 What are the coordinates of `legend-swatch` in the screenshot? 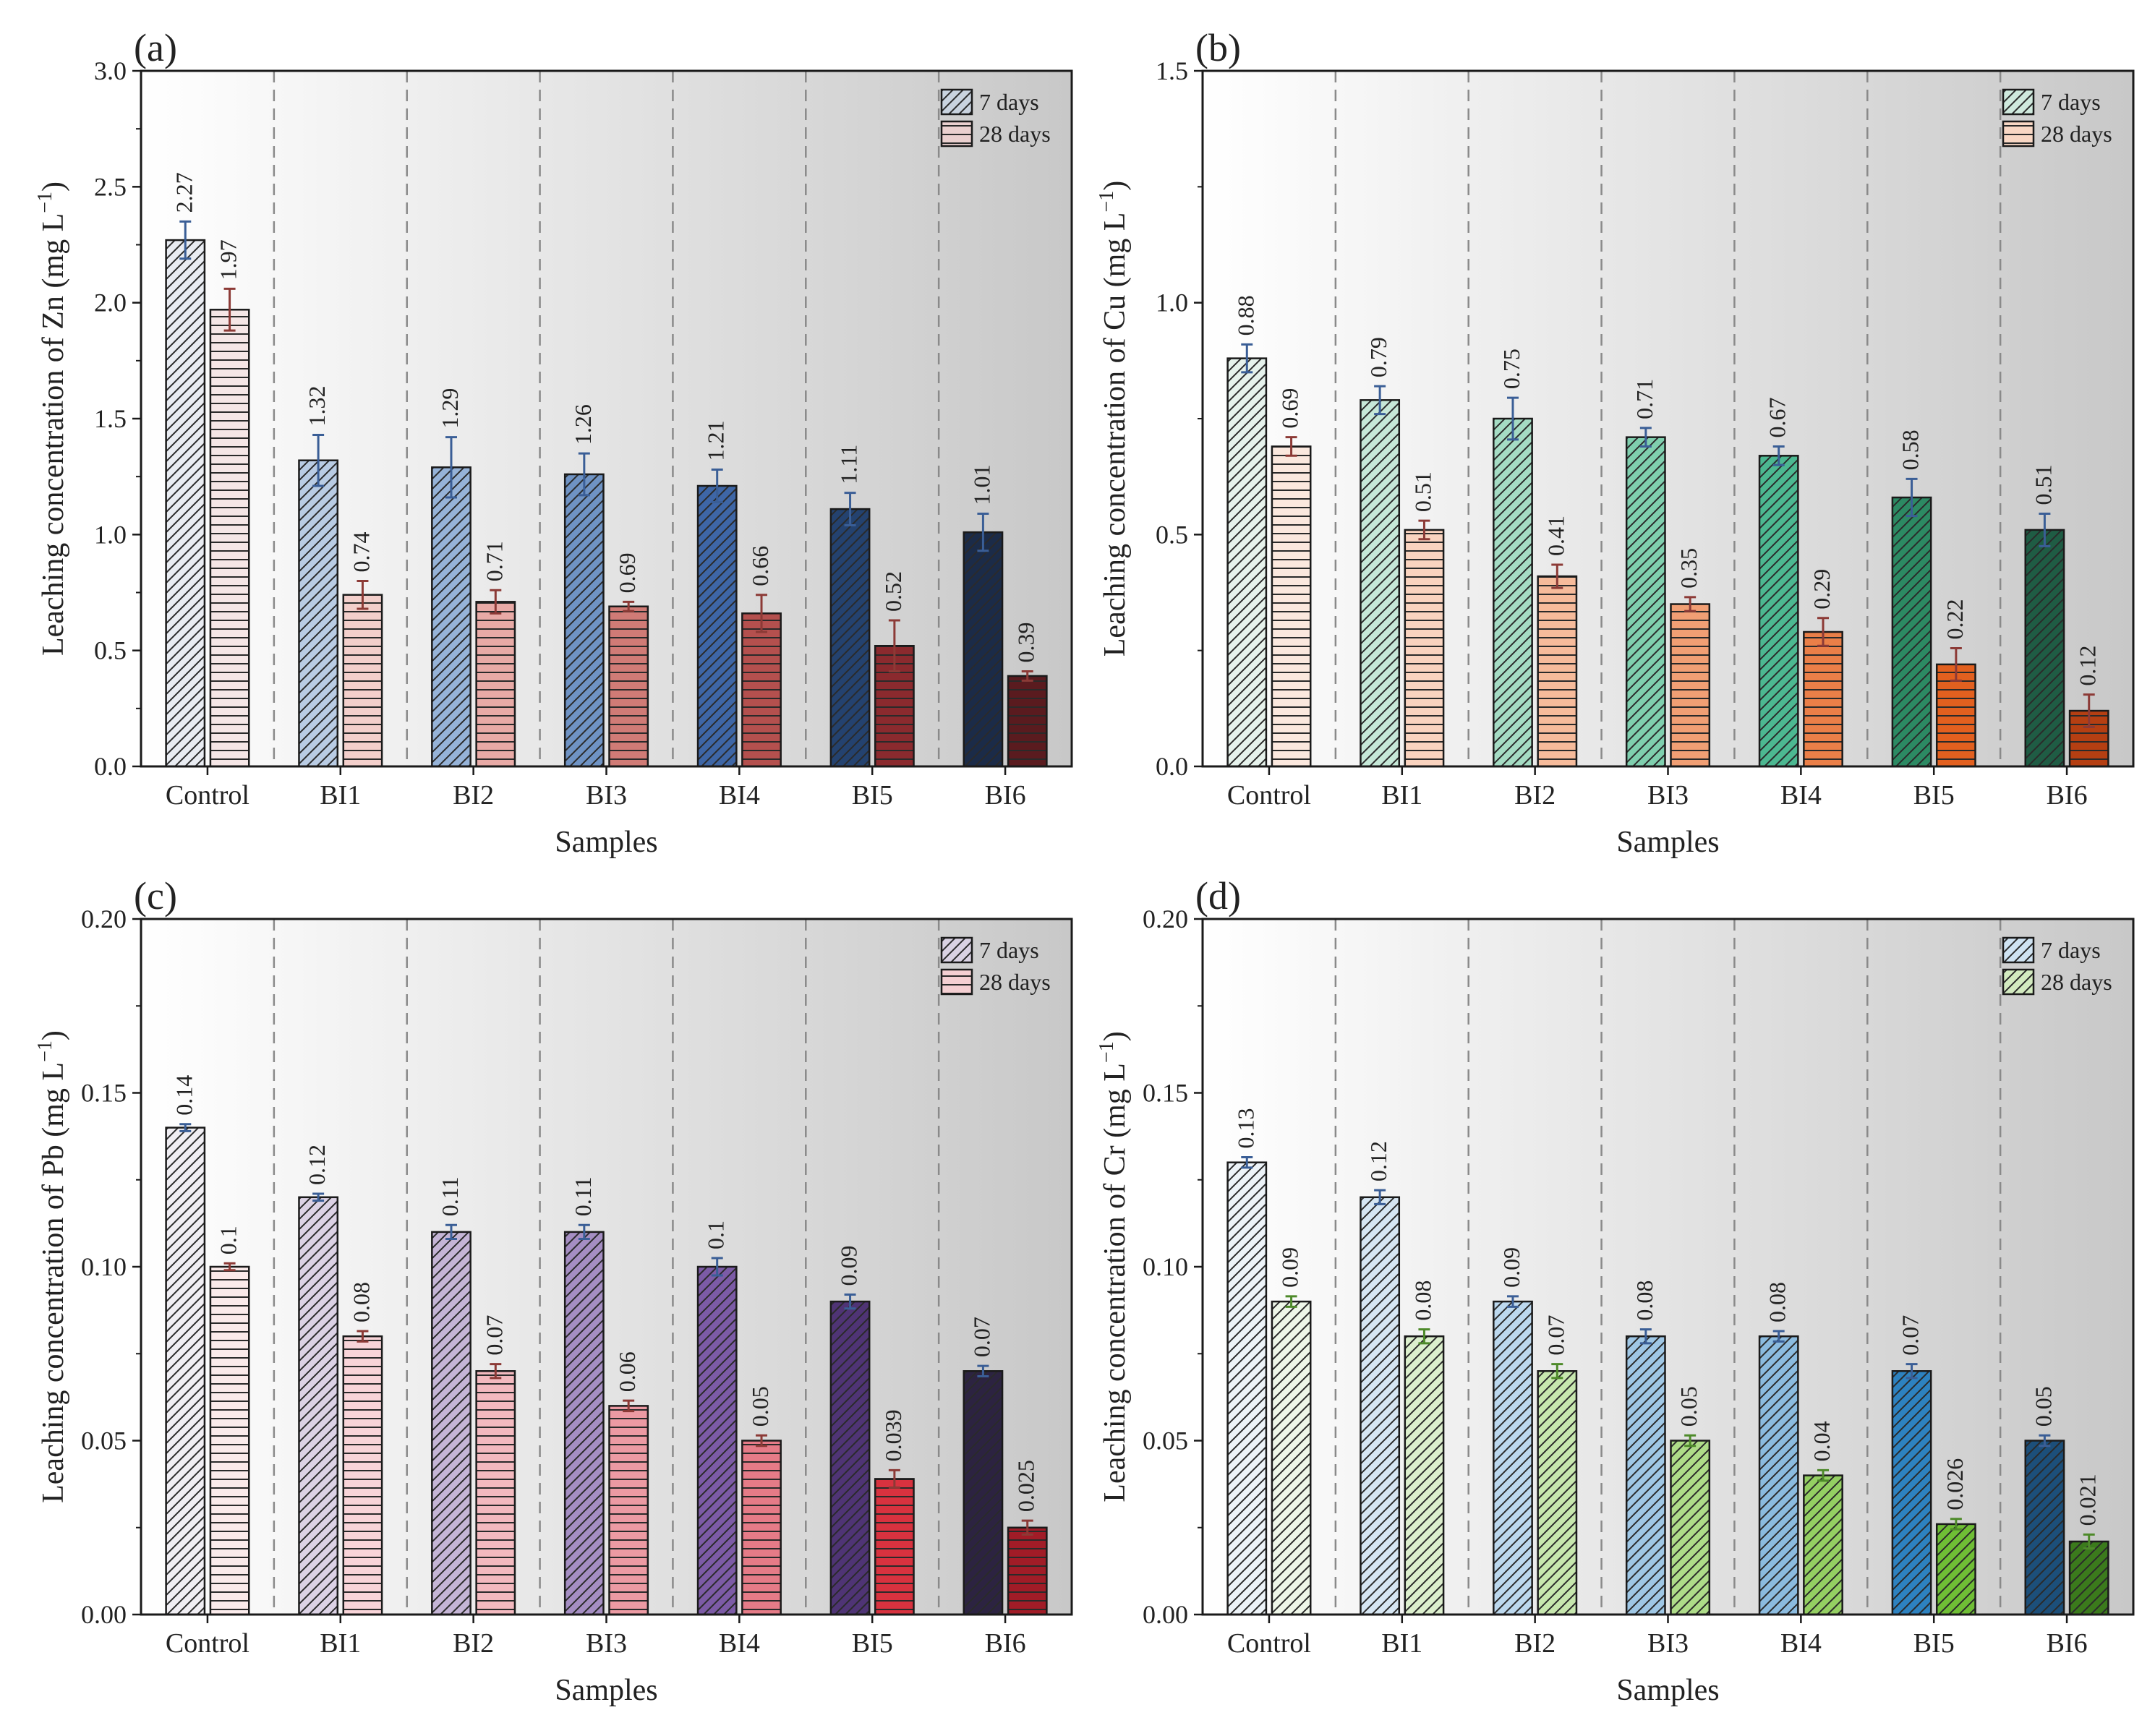 It's located at (956, 133).